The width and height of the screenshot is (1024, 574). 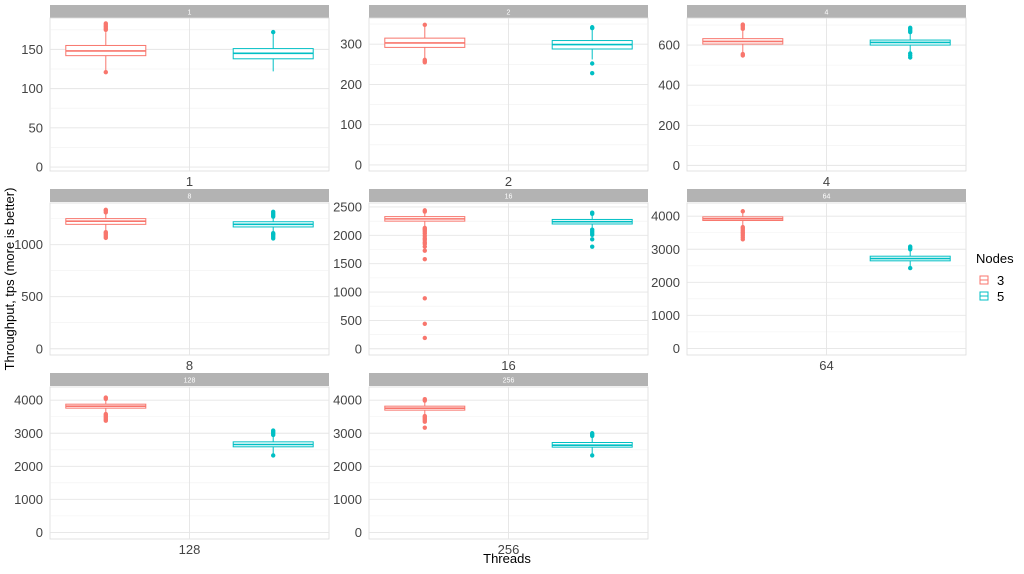 What do you see at coordinates (9, 279) in the screenshot?
I see `y-axis-title: Throughput, tps (more is better)` at bounding box center [9, 279].